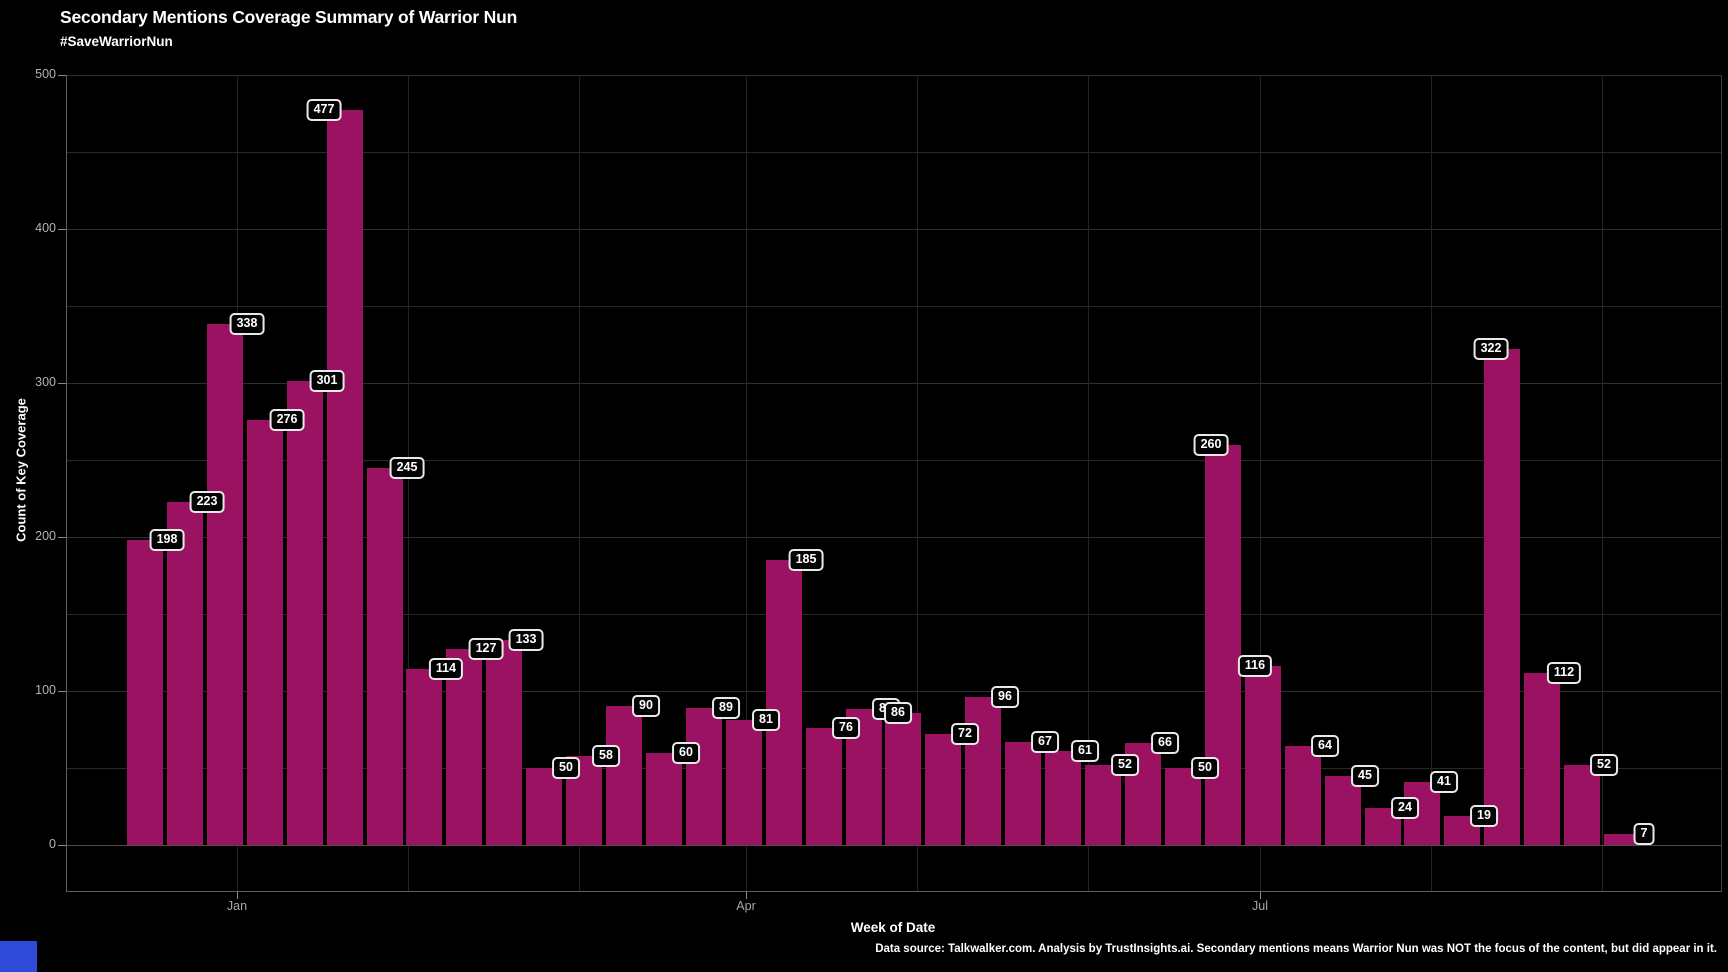 The width and height of the screenshot is (1728, 972). Describe the element at coordinates (18, 956) in the screenshot. I see `corner-marker` at that location.